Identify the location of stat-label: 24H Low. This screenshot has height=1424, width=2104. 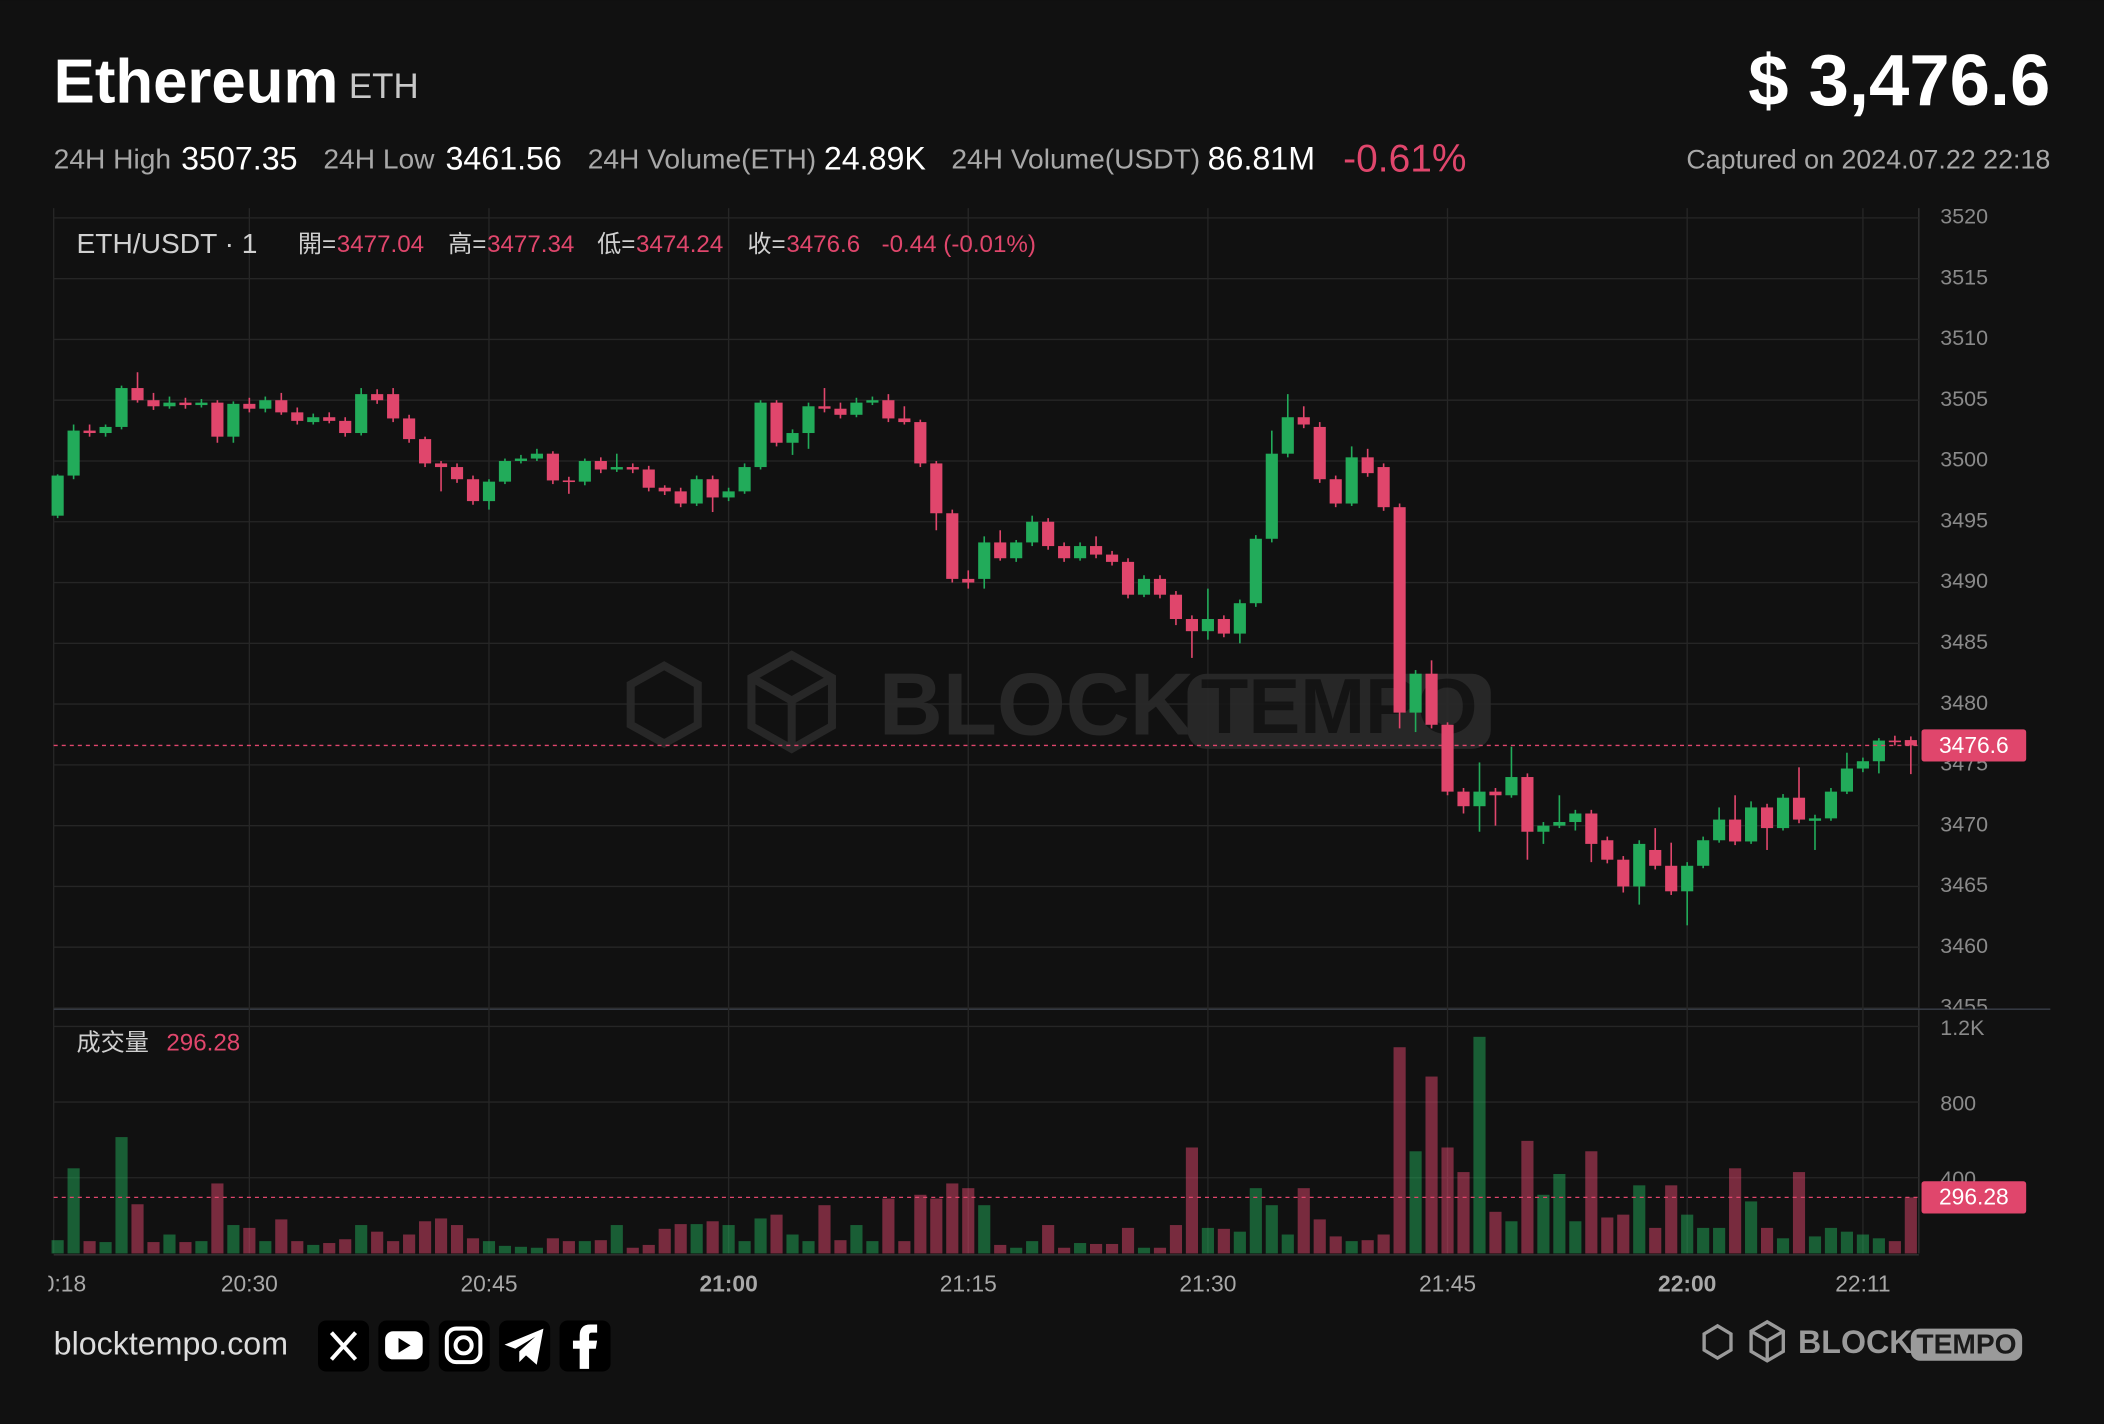
(379, 159).